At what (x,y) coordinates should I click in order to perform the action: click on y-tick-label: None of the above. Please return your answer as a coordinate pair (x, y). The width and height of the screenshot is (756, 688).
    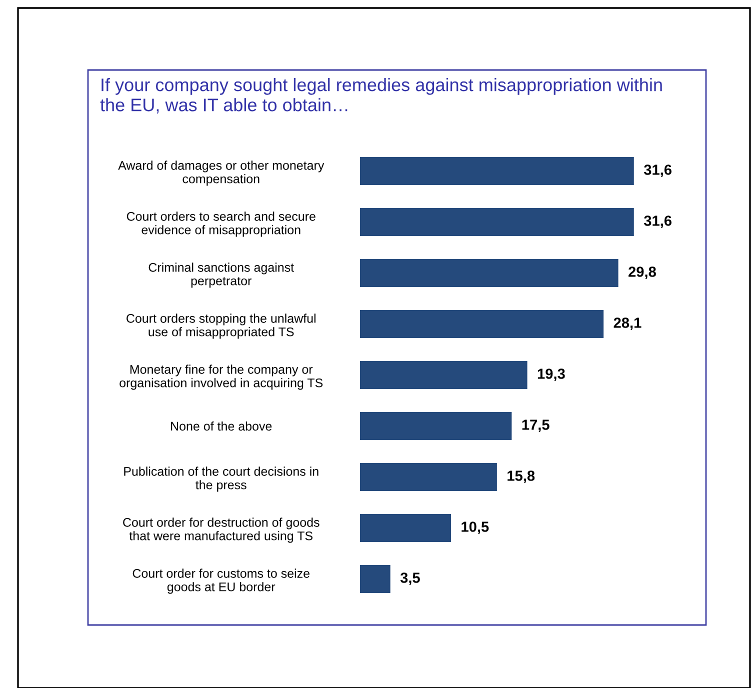
    Looking at the image, I should click on (221, 426).